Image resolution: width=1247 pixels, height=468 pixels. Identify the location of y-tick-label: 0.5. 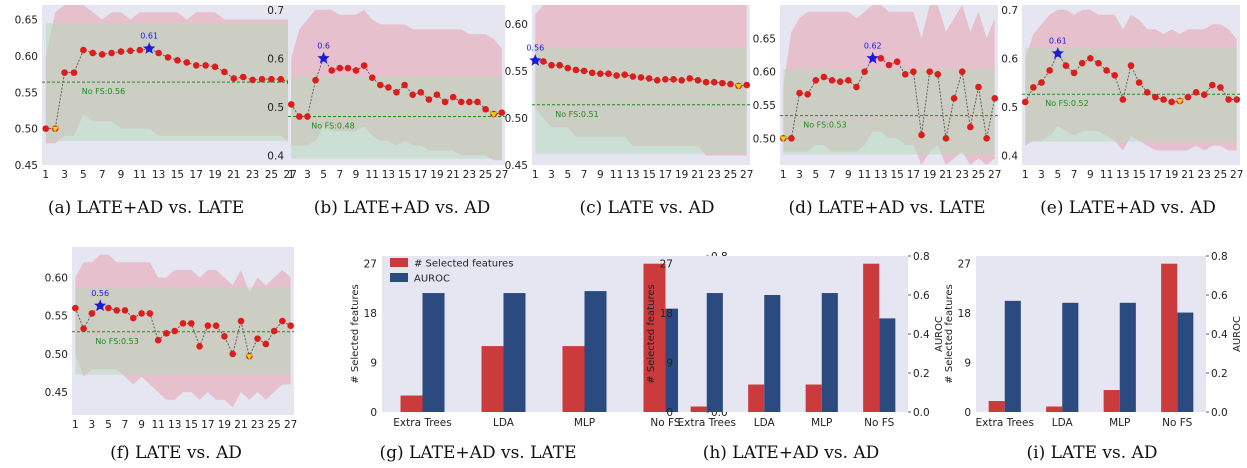
(1009, 108).